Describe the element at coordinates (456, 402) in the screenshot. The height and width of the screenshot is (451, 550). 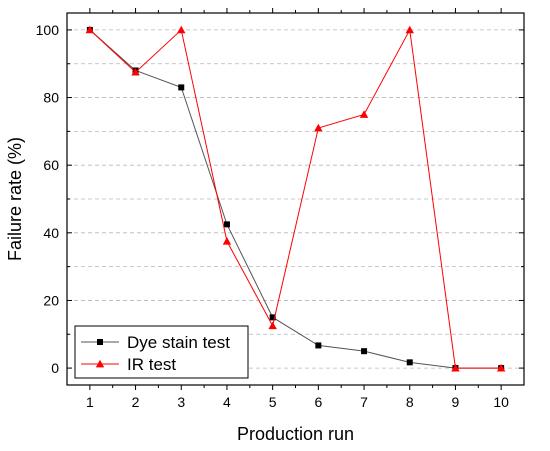
I see `x-tick-label: 9` at that location.